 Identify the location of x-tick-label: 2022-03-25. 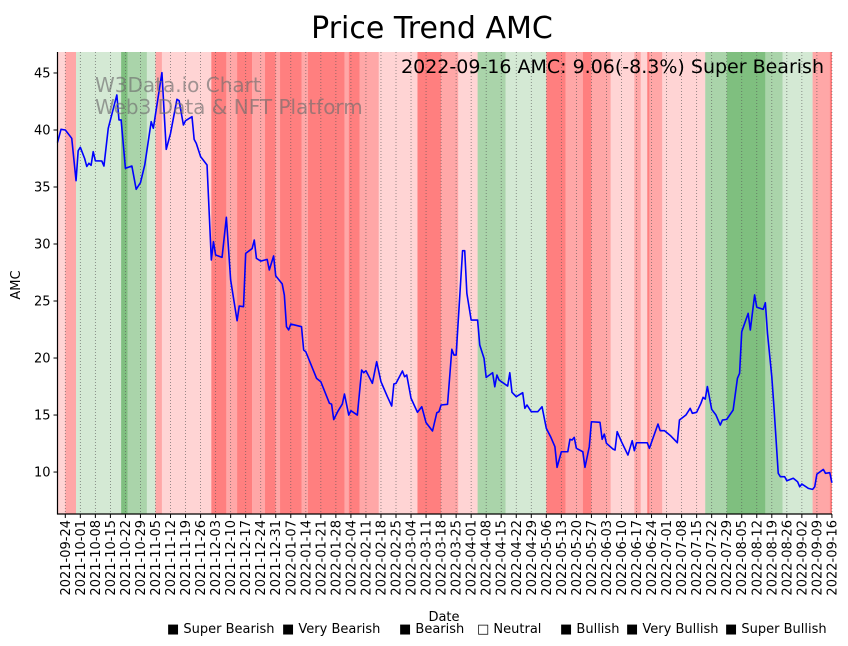
(457, 558).